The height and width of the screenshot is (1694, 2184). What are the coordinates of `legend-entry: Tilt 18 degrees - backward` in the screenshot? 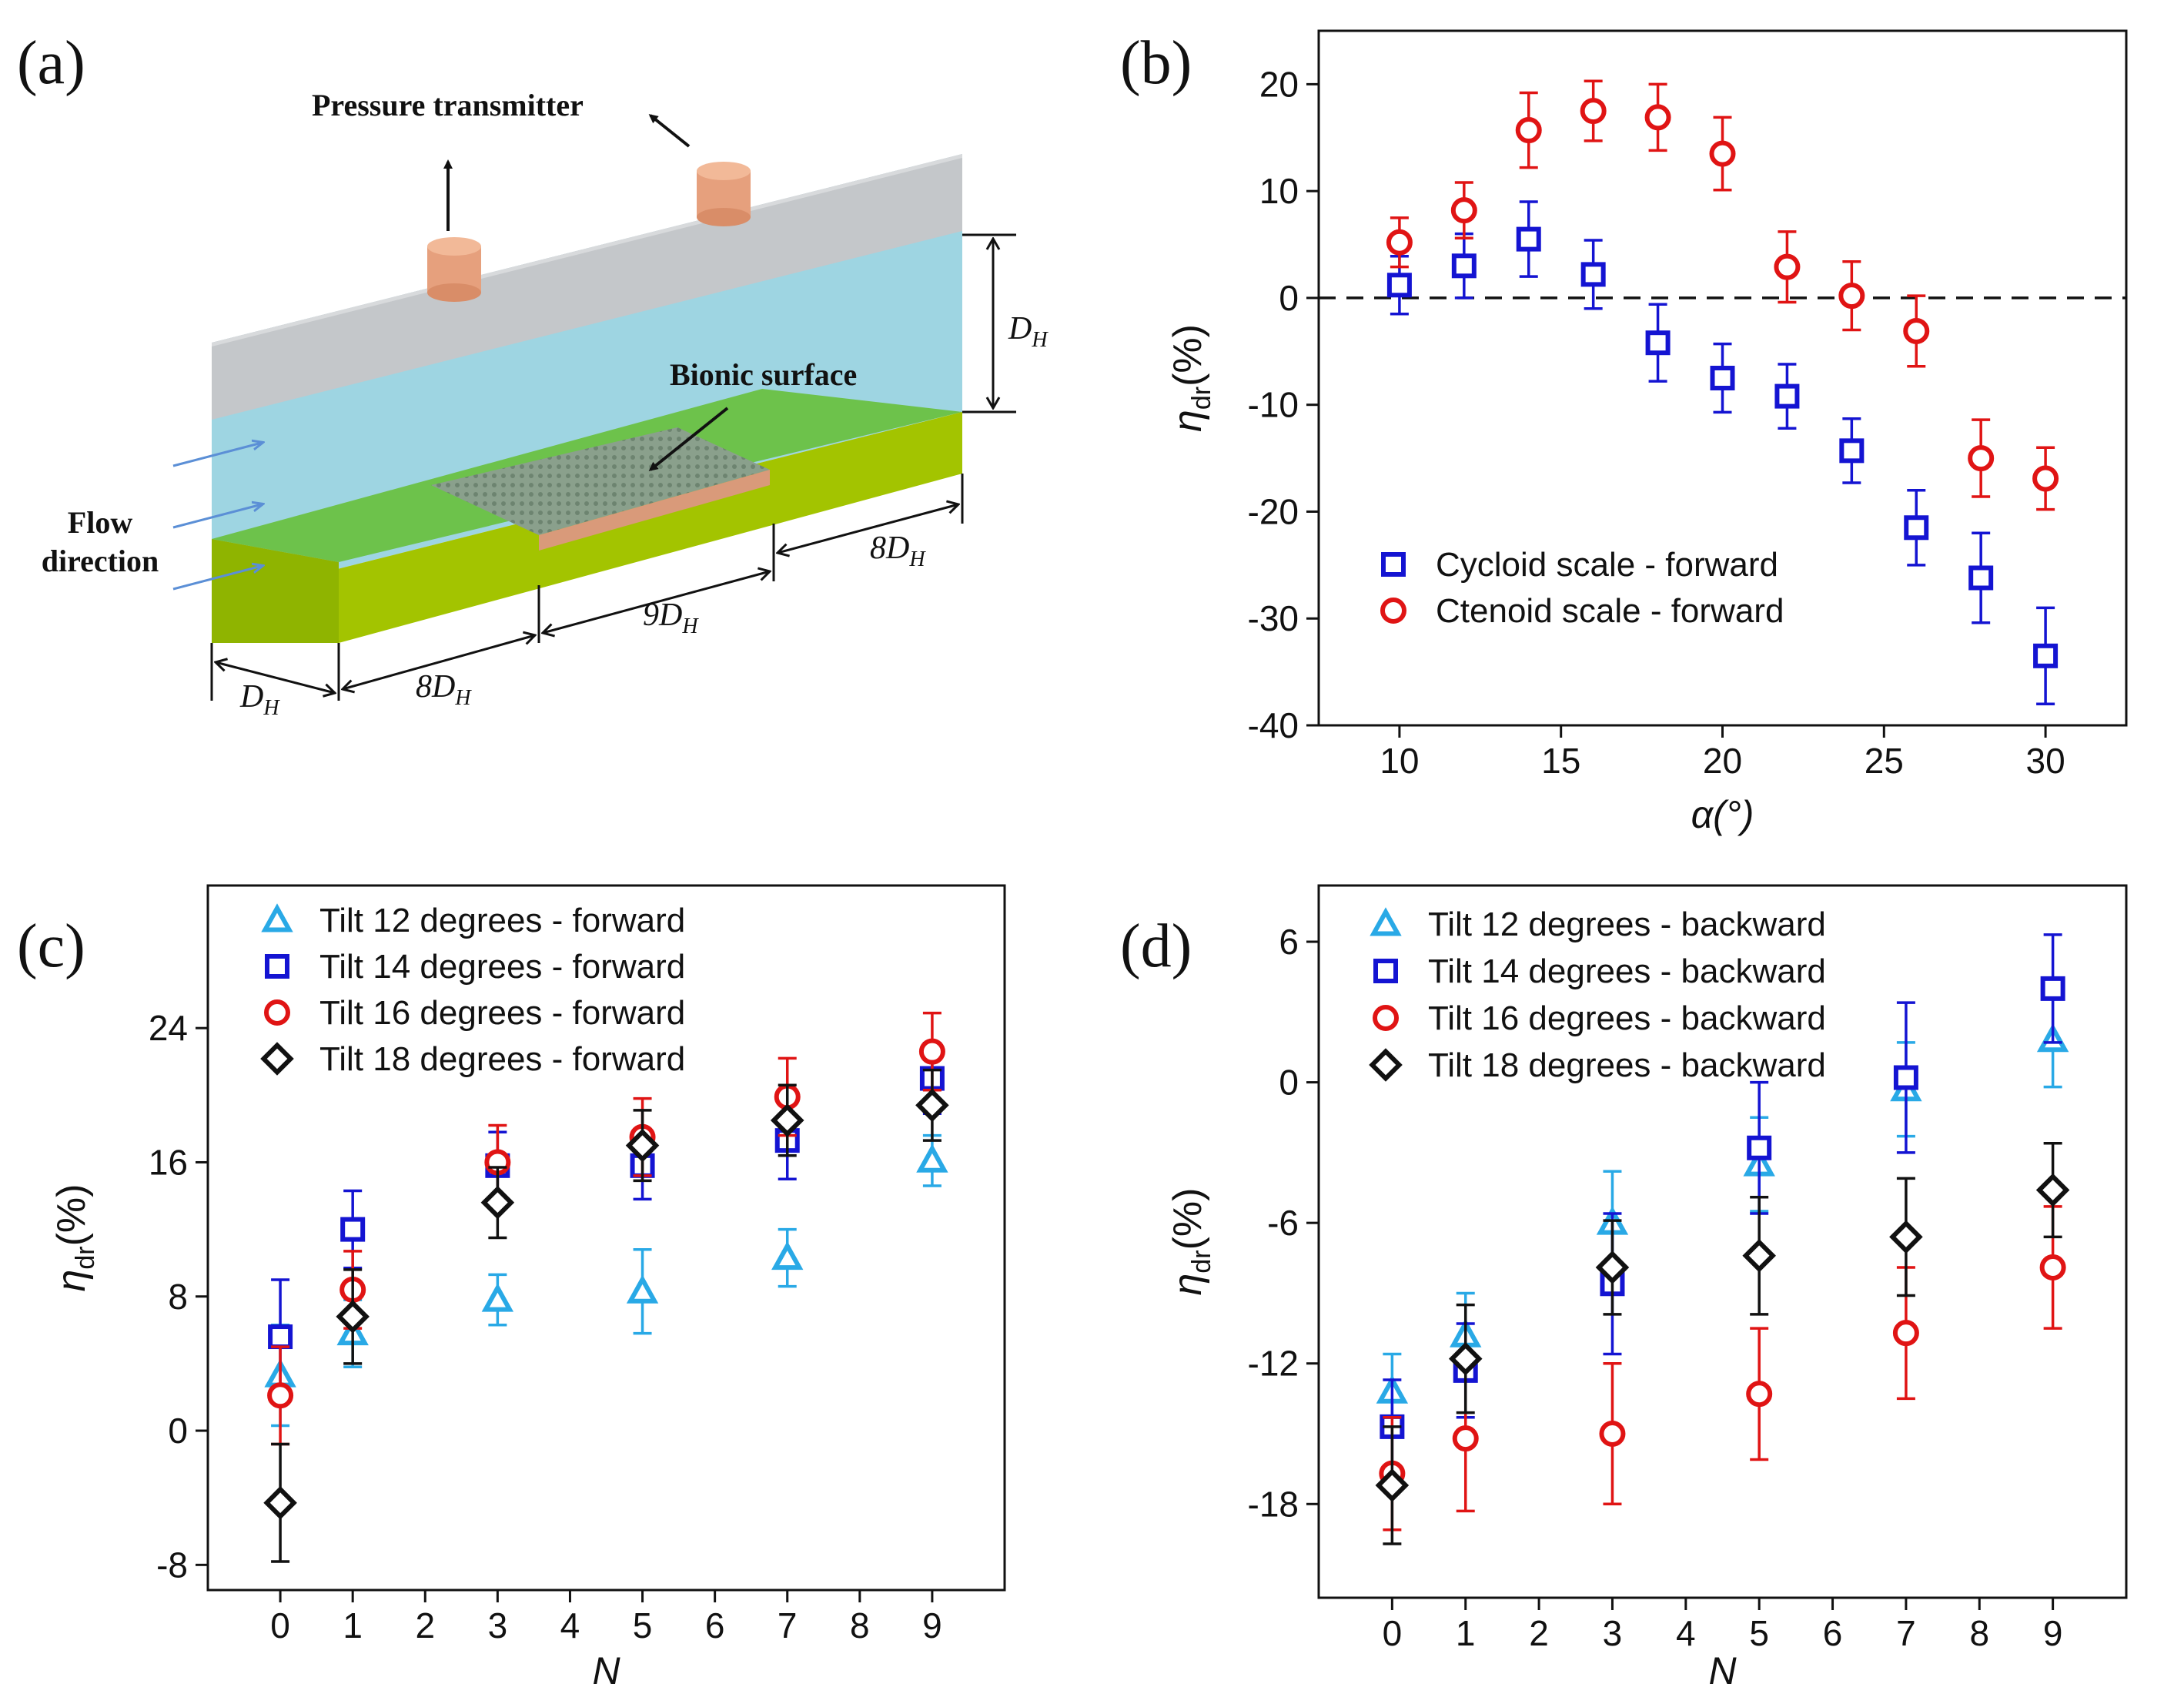 It's located at (1598, 1065).